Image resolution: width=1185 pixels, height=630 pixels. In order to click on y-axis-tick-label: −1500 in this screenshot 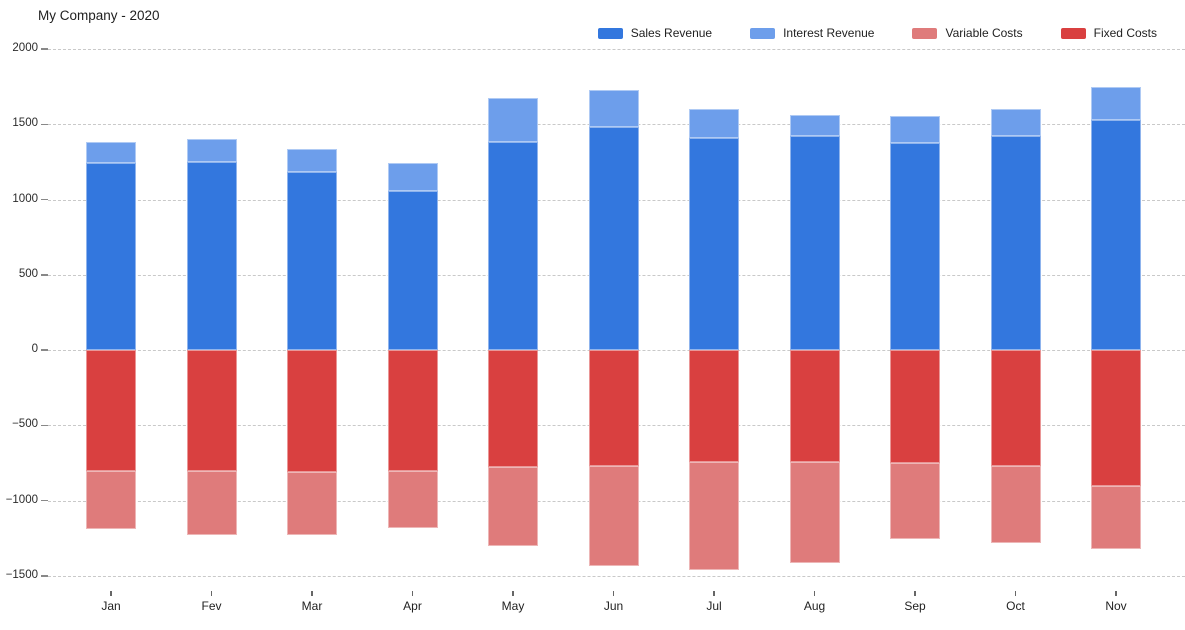, I will do `click(21, 575)`.